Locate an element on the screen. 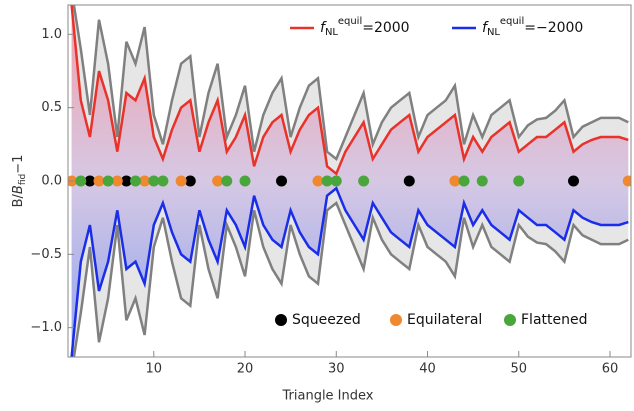  y-axis-label: B/Bfid−1 is located at coordinates (19, 181).